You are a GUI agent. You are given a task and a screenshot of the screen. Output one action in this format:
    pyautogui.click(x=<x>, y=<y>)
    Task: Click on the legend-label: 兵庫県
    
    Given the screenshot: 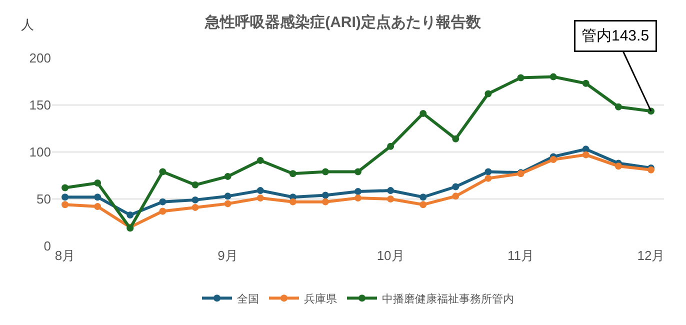 What is the action you would take?
    pyautogui.click(x=320, y=299)
    